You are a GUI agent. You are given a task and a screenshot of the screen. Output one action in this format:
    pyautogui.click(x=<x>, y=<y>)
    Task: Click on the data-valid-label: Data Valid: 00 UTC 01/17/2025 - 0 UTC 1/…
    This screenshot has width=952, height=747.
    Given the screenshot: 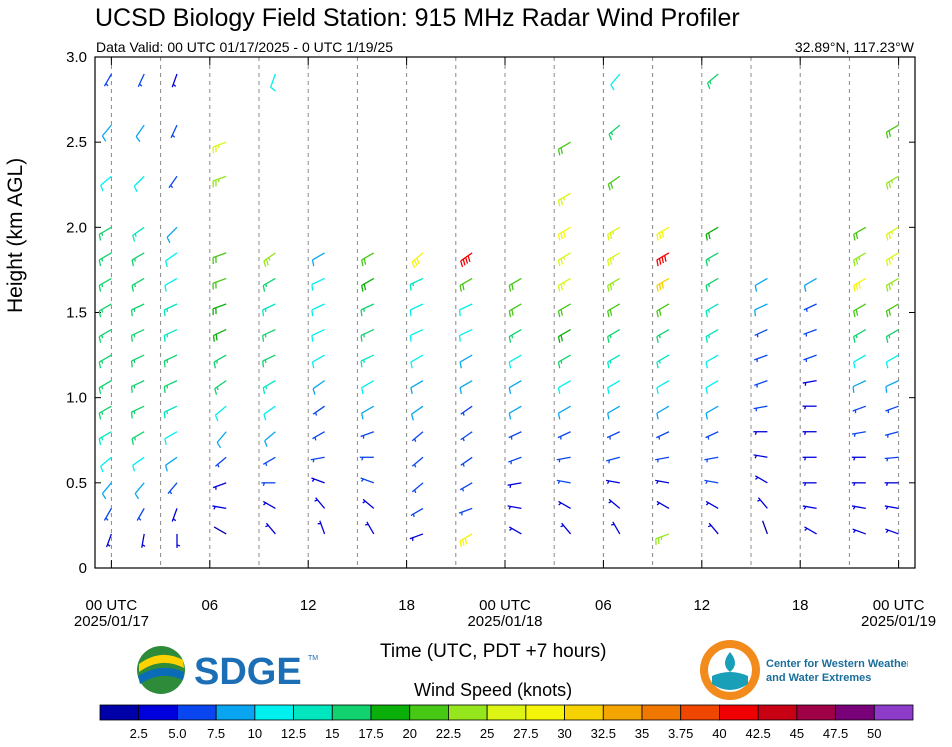 What is the action you would take?
    pyautogui.click(x=245, y=47)
    